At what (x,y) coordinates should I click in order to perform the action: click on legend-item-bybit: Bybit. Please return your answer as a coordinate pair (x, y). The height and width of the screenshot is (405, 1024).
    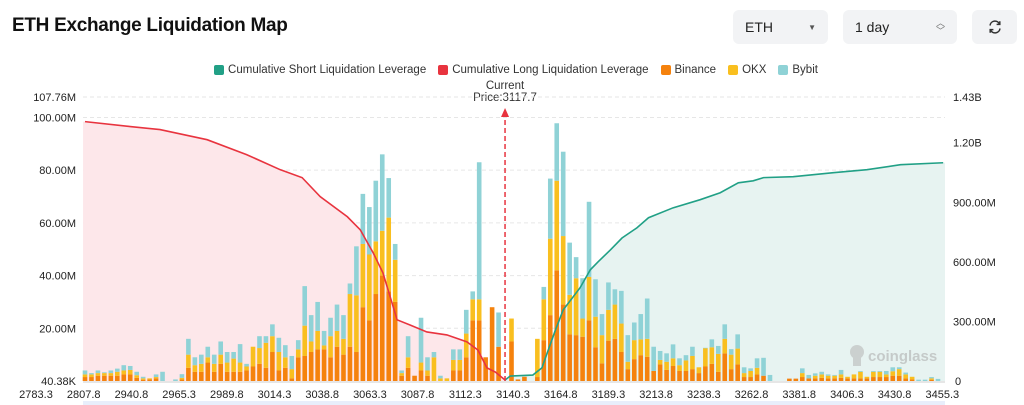
    Looking at the image, I should click on (798, 70).